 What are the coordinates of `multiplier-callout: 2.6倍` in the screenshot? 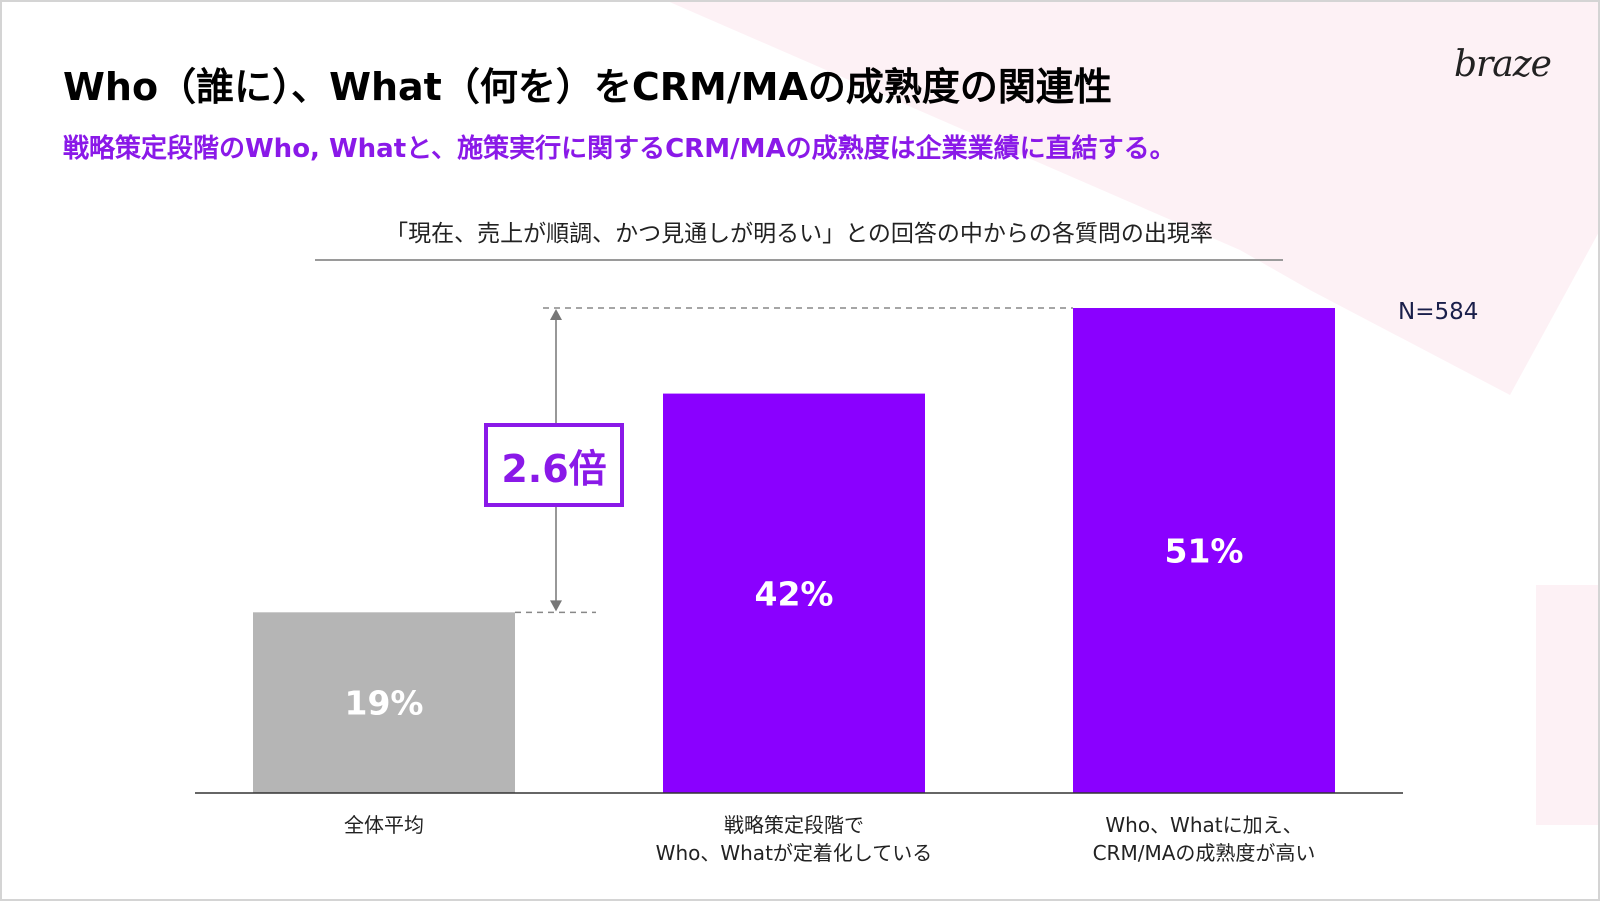 It's located at (554, 465).